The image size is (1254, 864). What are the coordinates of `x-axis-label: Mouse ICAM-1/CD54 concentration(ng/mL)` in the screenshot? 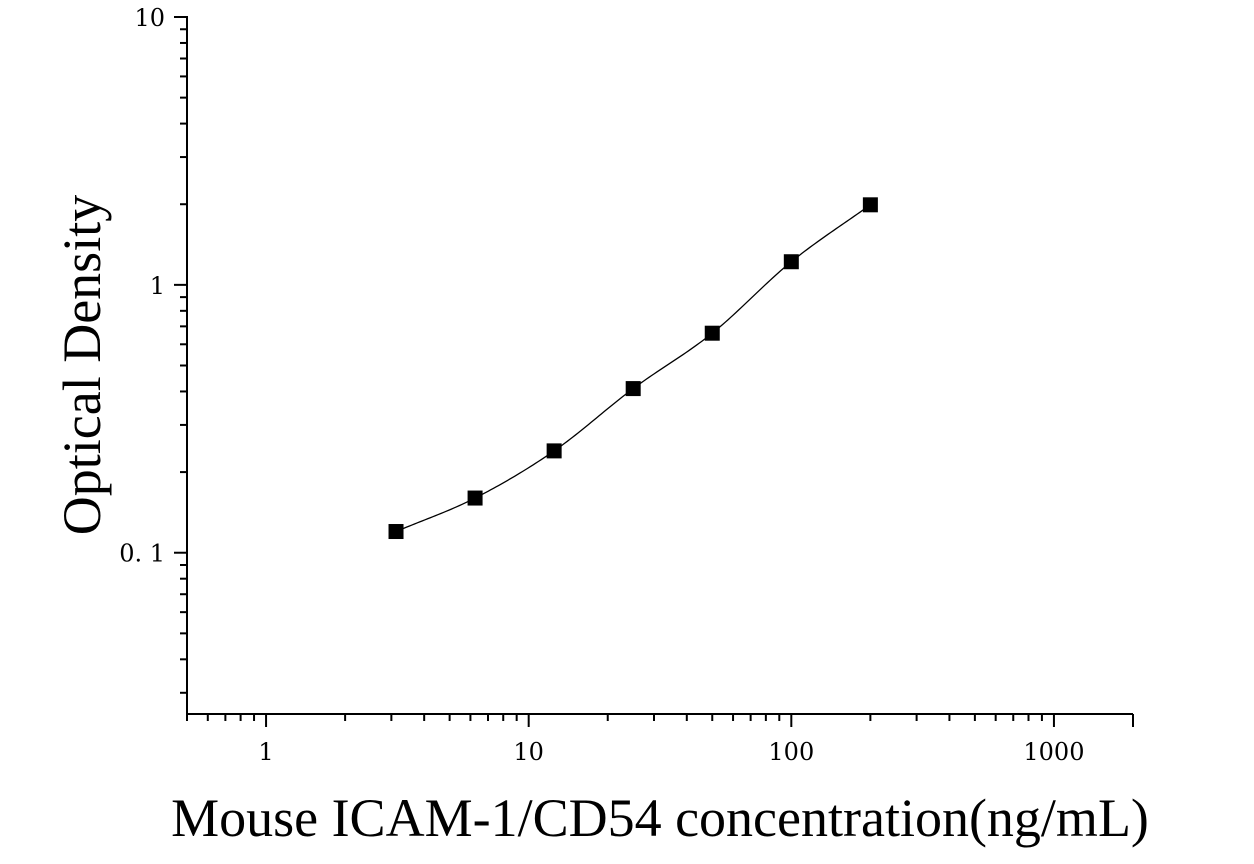 It's located at (660, 818).